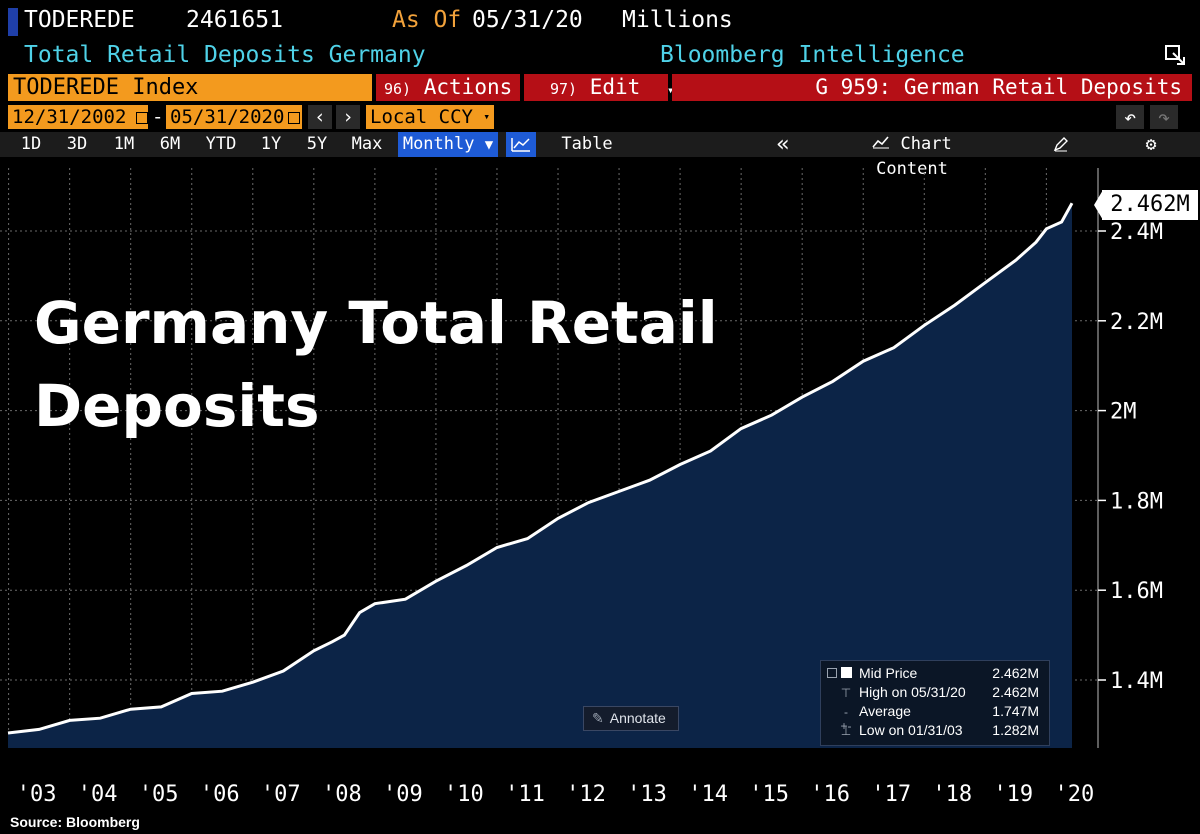 Image resolution: width=1200 pixels, height=834 pixels. I want to click on source-note: Source: Bloomberg, so click(75, 822).